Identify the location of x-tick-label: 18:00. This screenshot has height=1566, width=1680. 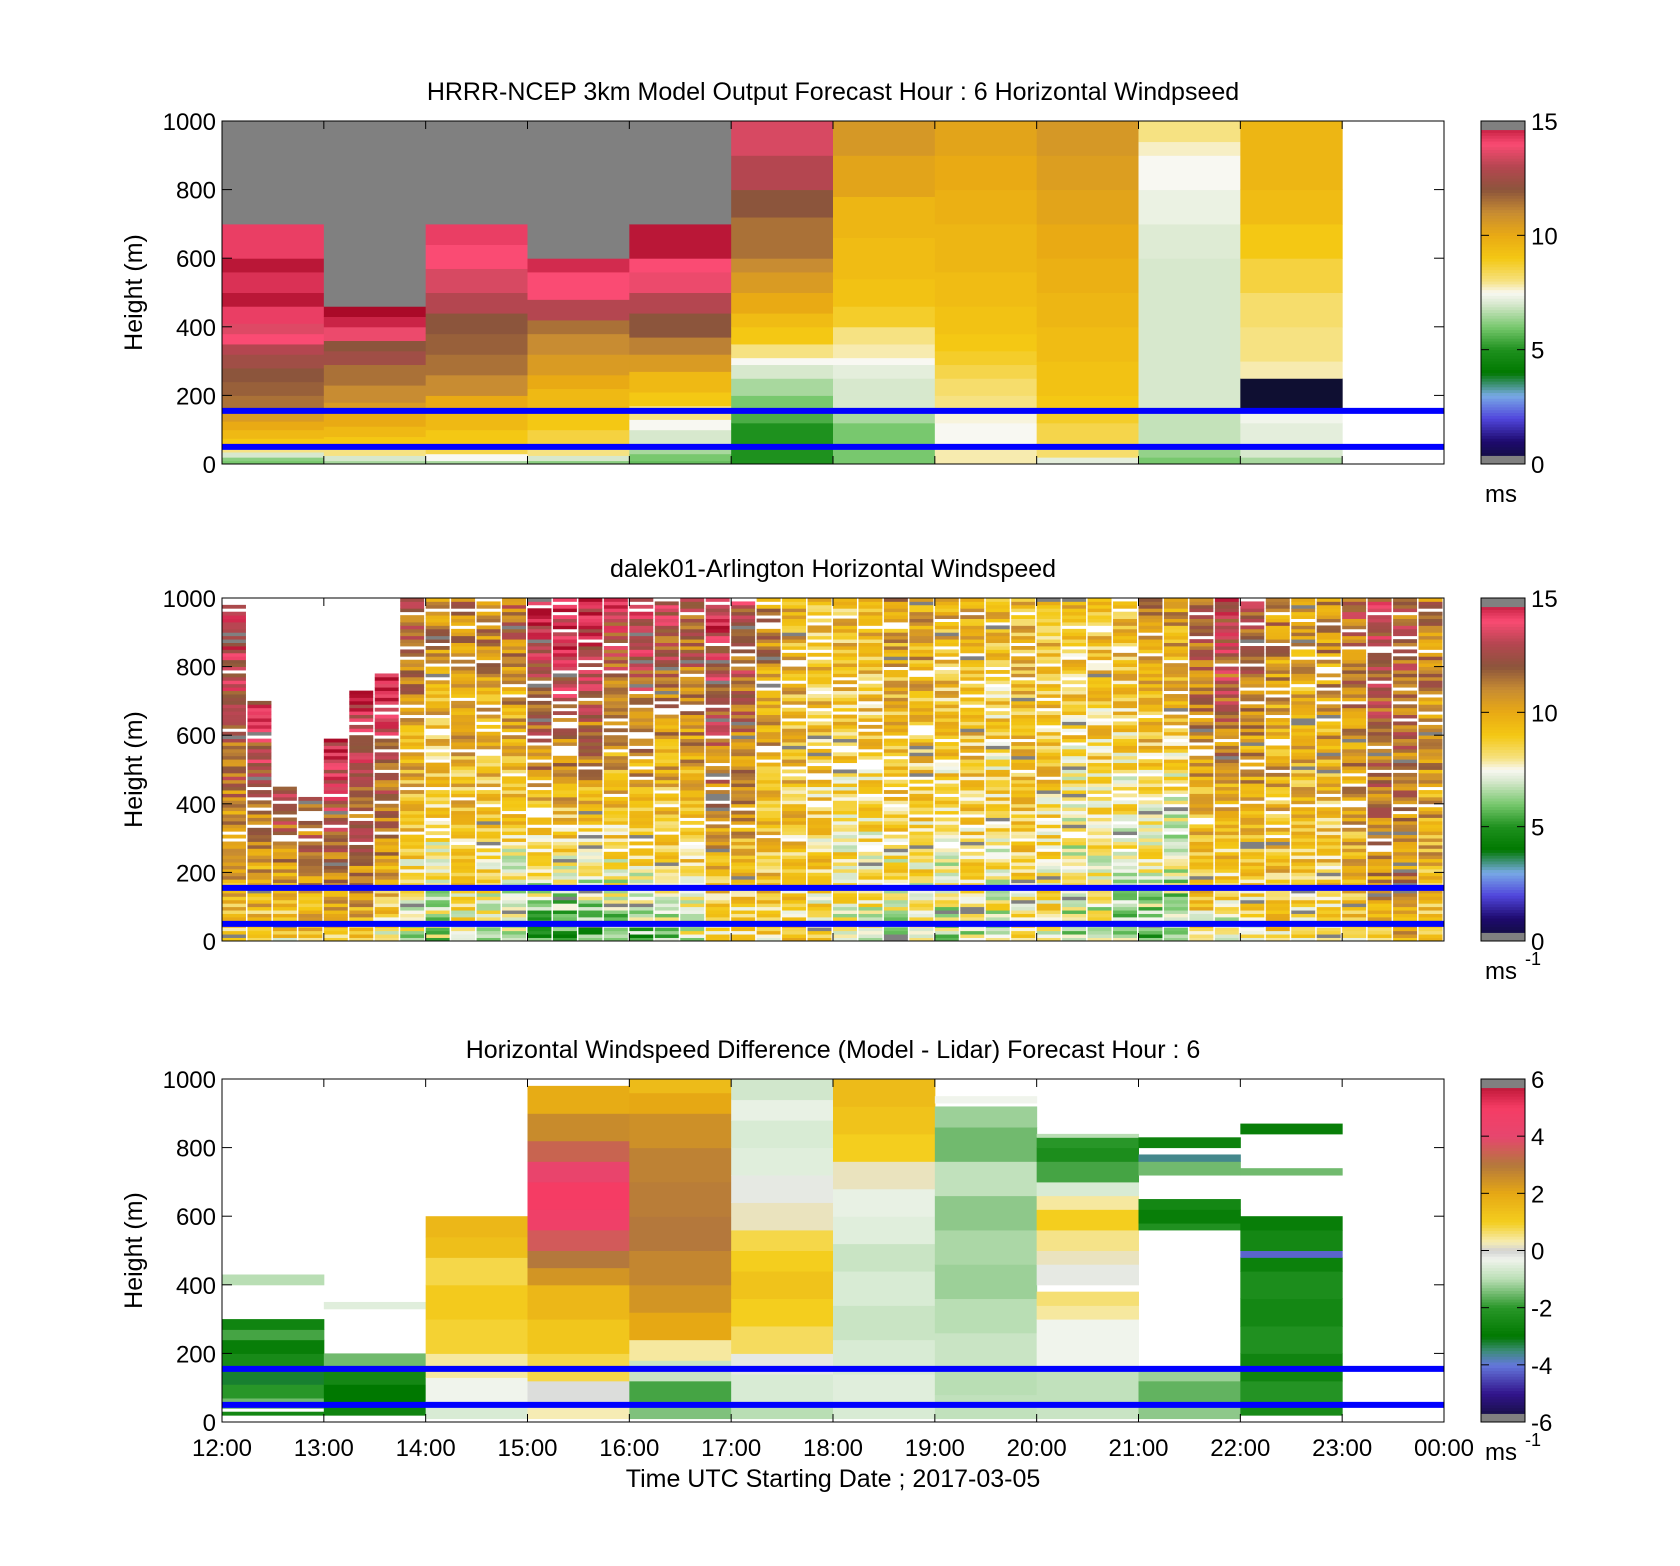
(833, 1448).